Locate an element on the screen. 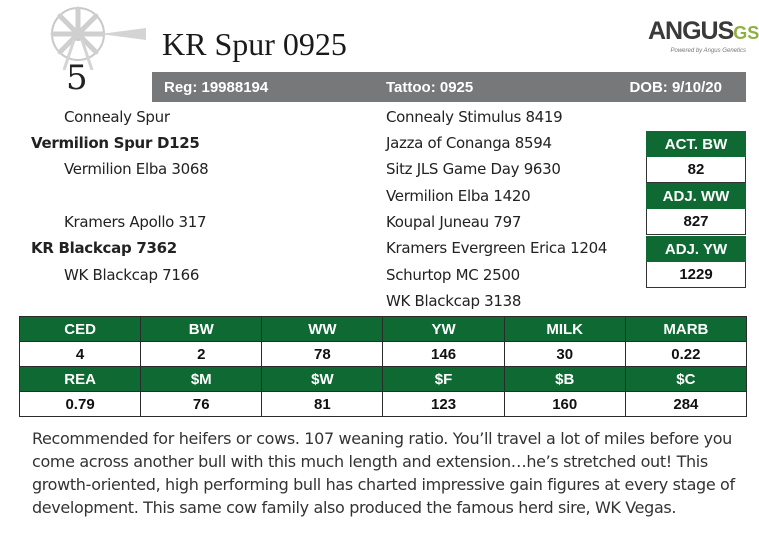 This screenshot has height=541, width=759. epd-value: 0.79 is located at coordinates (80, 404).